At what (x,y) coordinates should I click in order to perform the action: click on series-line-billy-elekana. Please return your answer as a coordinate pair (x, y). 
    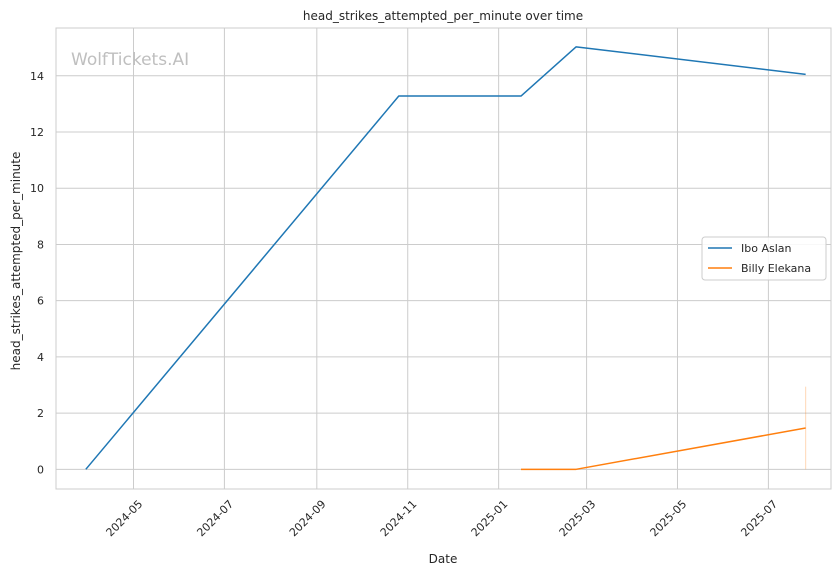
    Looking at the image, I should click on (663, 449).